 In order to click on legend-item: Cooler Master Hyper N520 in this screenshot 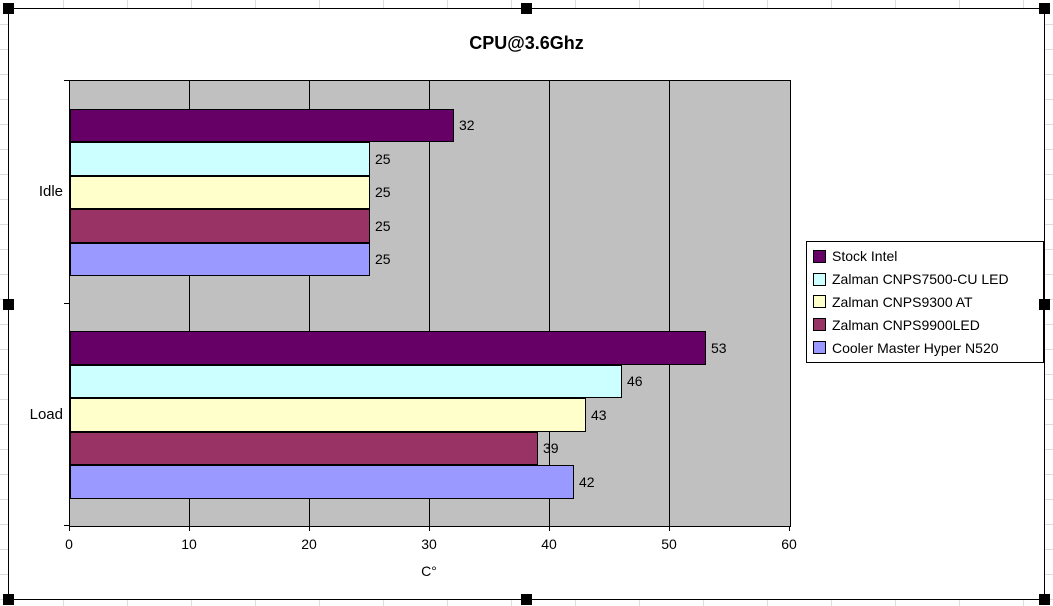, I will do `click(928, 348)`.